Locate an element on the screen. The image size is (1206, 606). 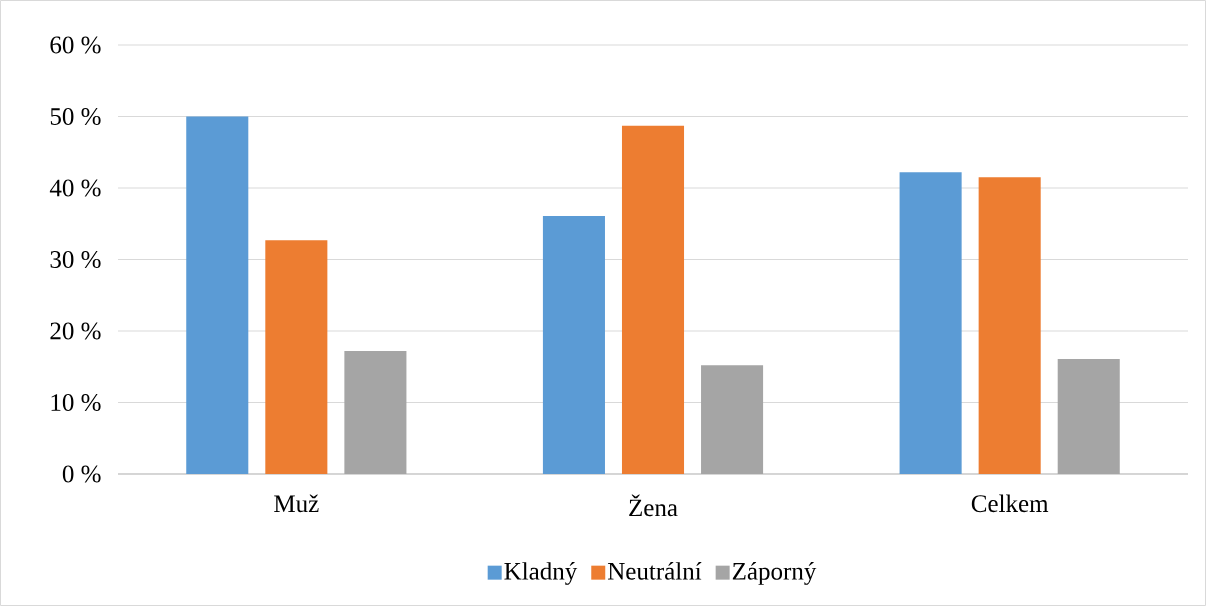
y-tick-label: 20 % is located at coordinates (75, 331).